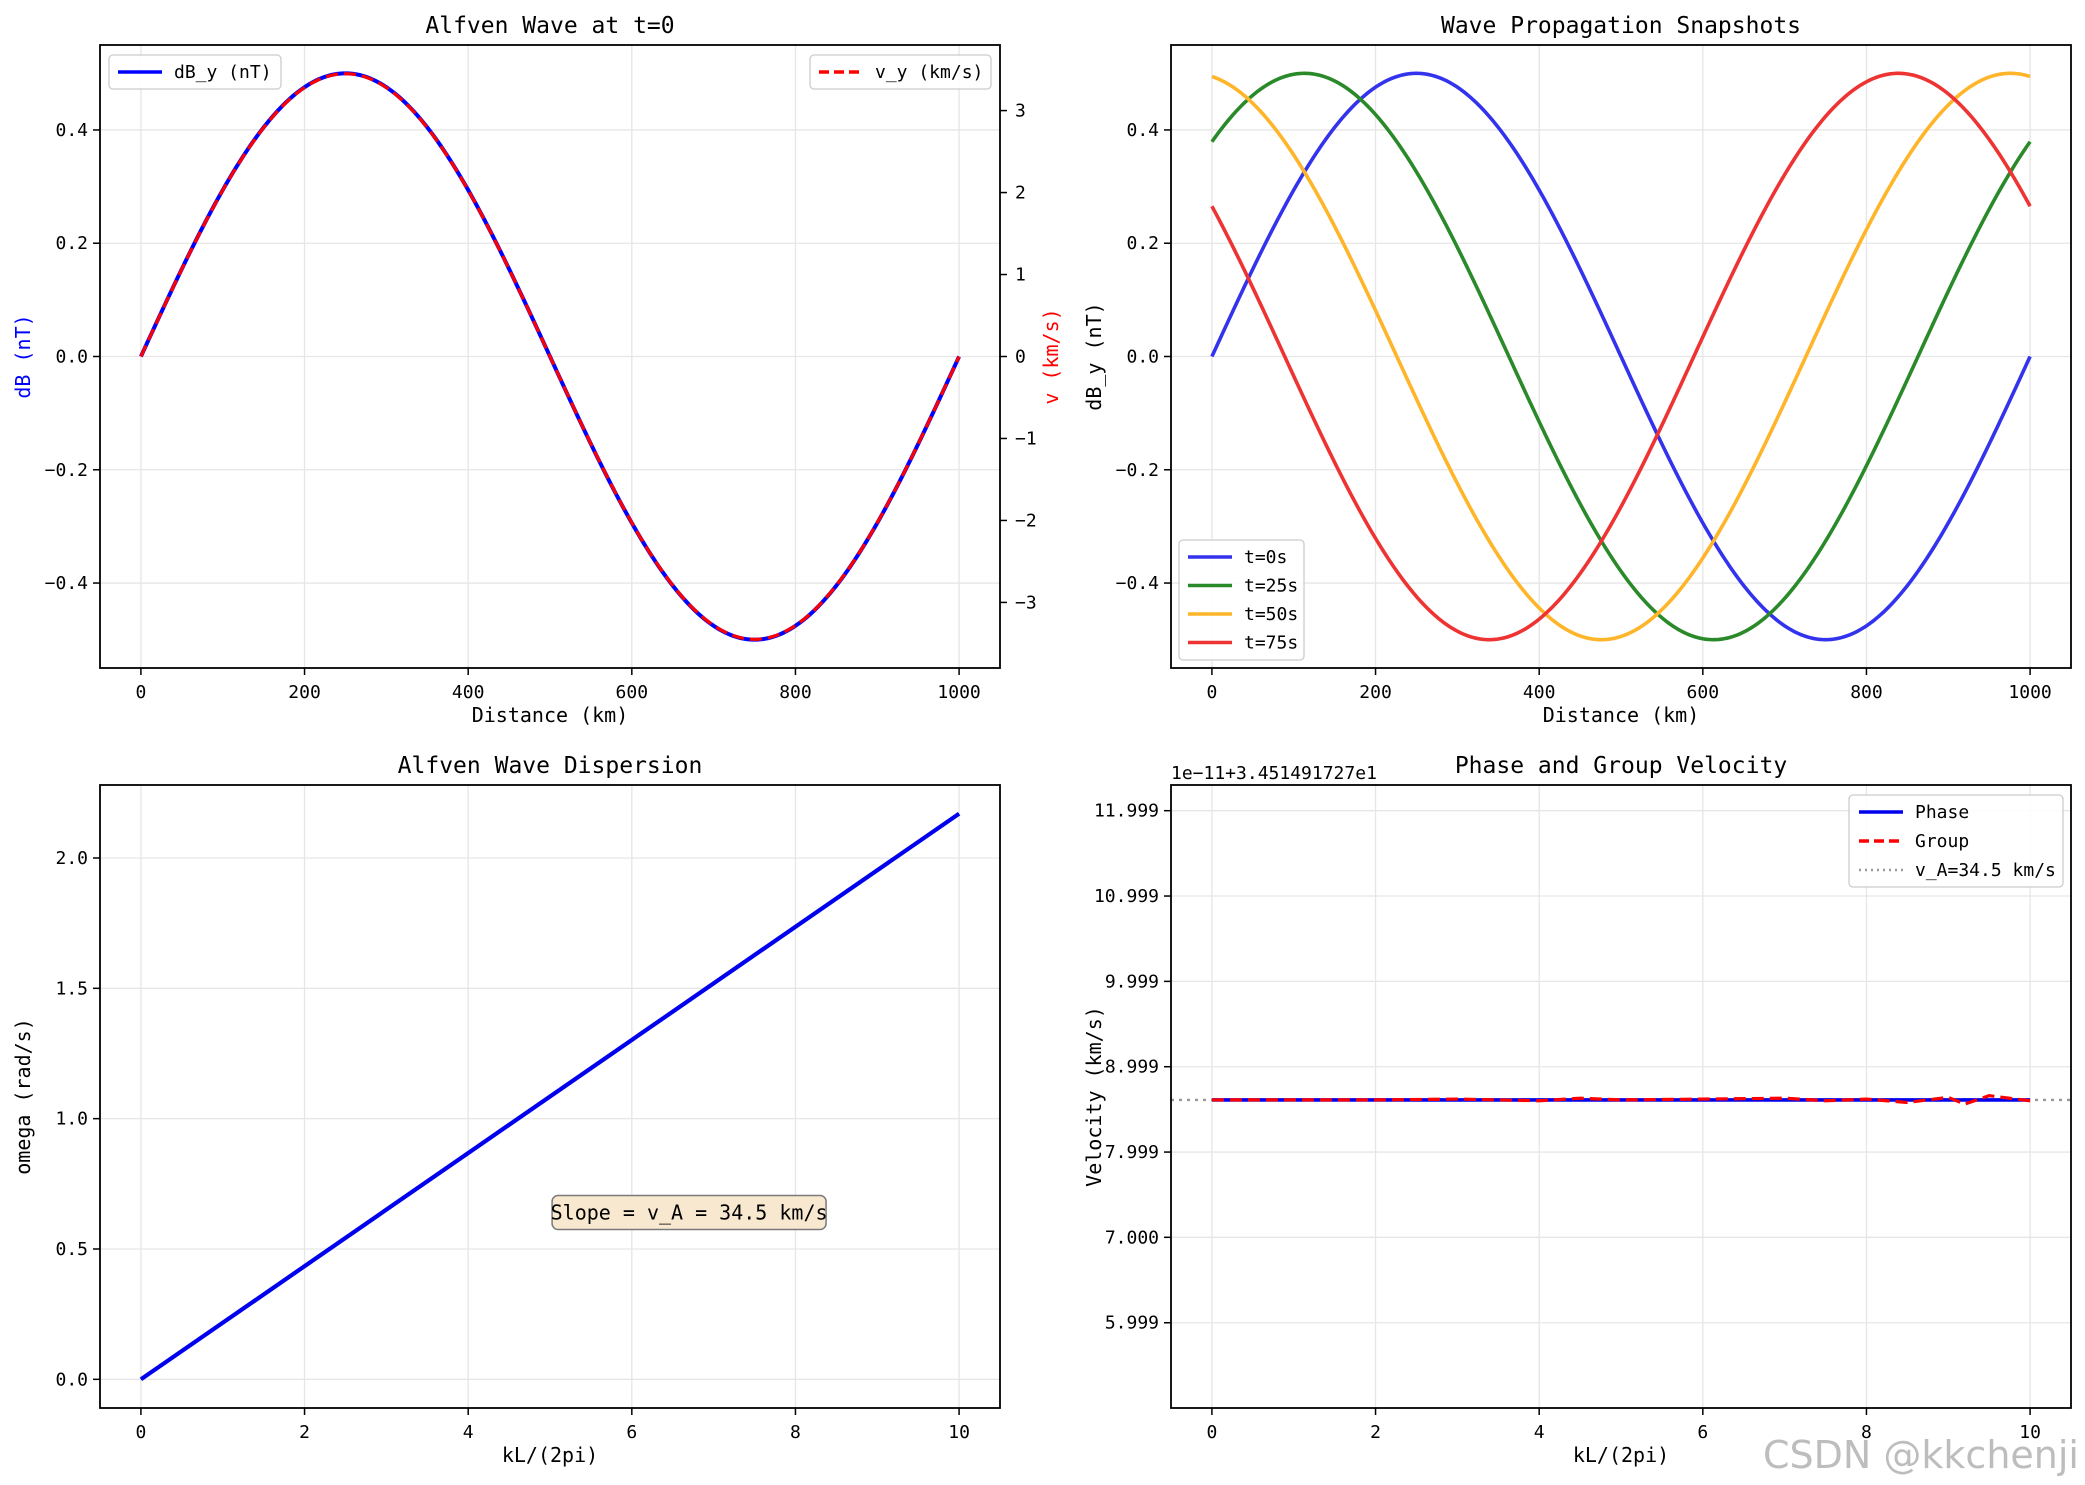  What do you see at coordinates (1914, 841) in the screenshot?
I see `legend-item: Group` at bounding box center [1914, 841].